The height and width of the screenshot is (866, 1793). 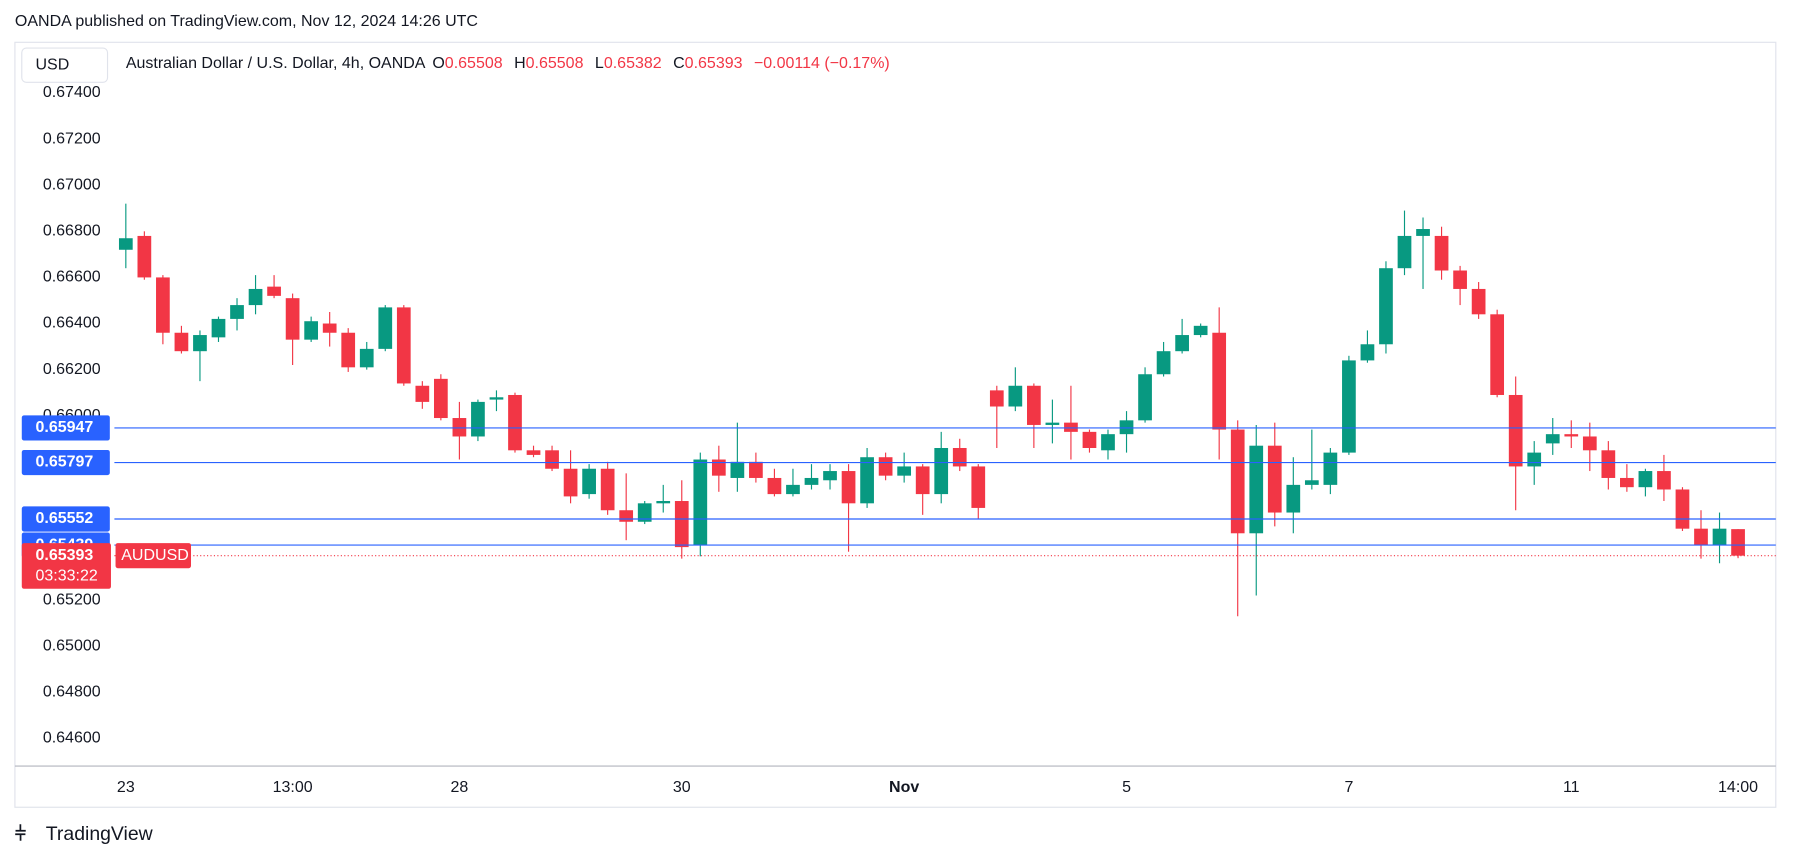 I want to click on legend-item: C, so click(x=679, y=63).